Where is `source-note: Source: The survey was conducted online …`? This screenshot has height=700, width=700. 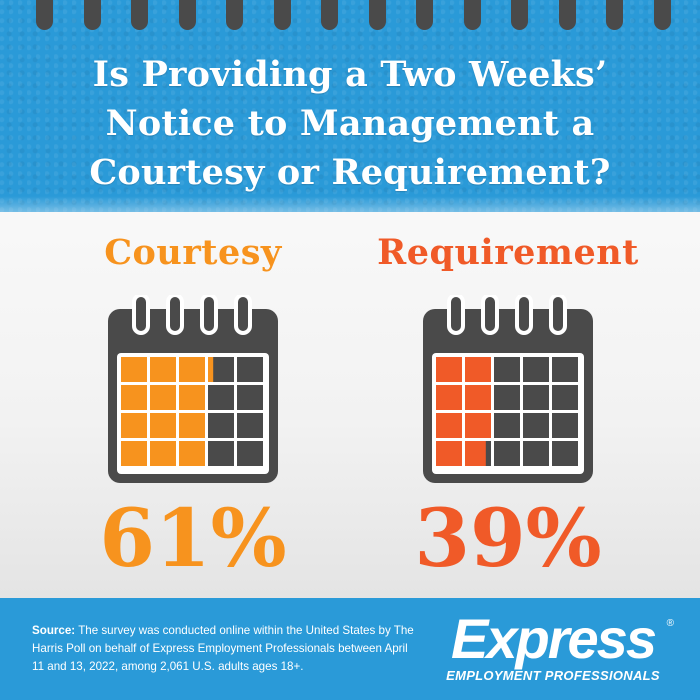
source-note: Source: The survey was conducted online … is located at coordinates (224, 649).